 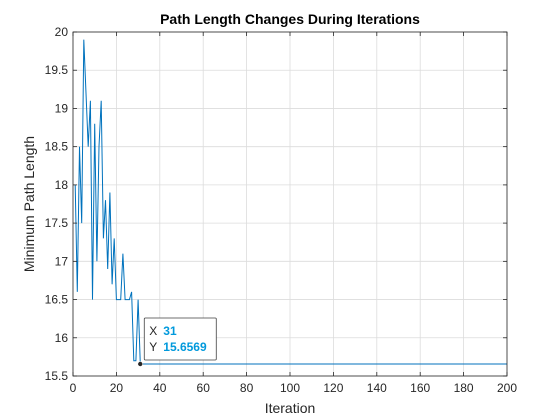 What do you see at coordinates (377, 388) in the screenshot?
I see `x-tick-label: 140` at bounding box center [377, 388].